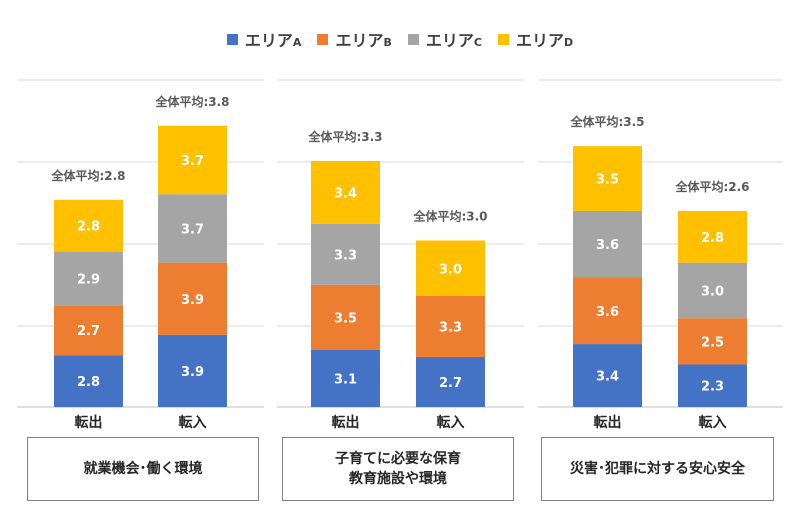 This screenshot has width=800, height=530. Describe the element at coordinates (344, 136) in the screenshot. I see `total-average-label: 全体平均:3.3` at that location.